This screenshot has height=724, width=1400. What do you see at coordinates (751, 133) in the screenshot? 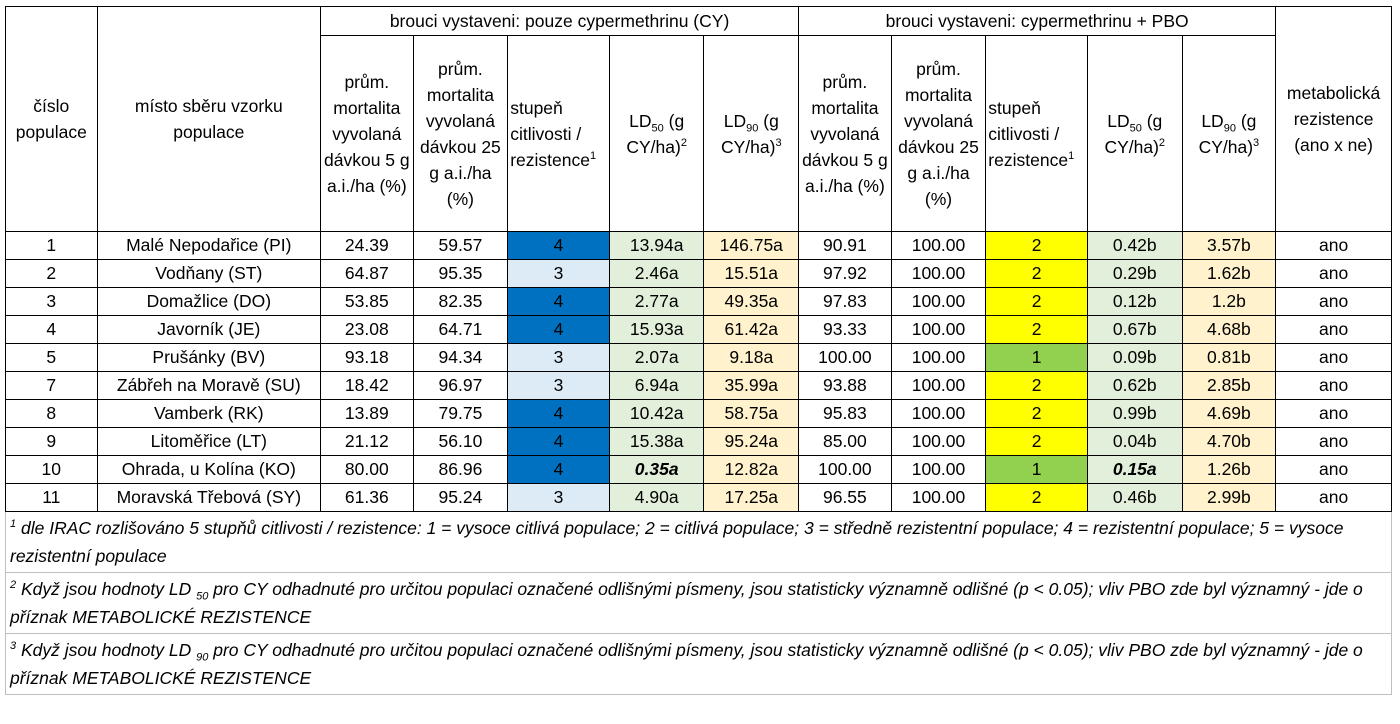
I see `header-ld90: LD90 (g CY/ha)3` at bounding box center [751, 133].